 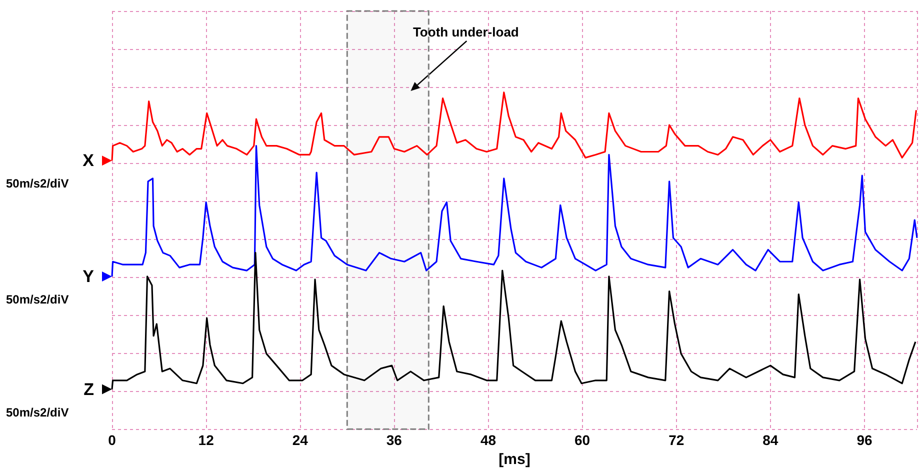 I want to click on legend-label: X, so click(x=88, y=160).